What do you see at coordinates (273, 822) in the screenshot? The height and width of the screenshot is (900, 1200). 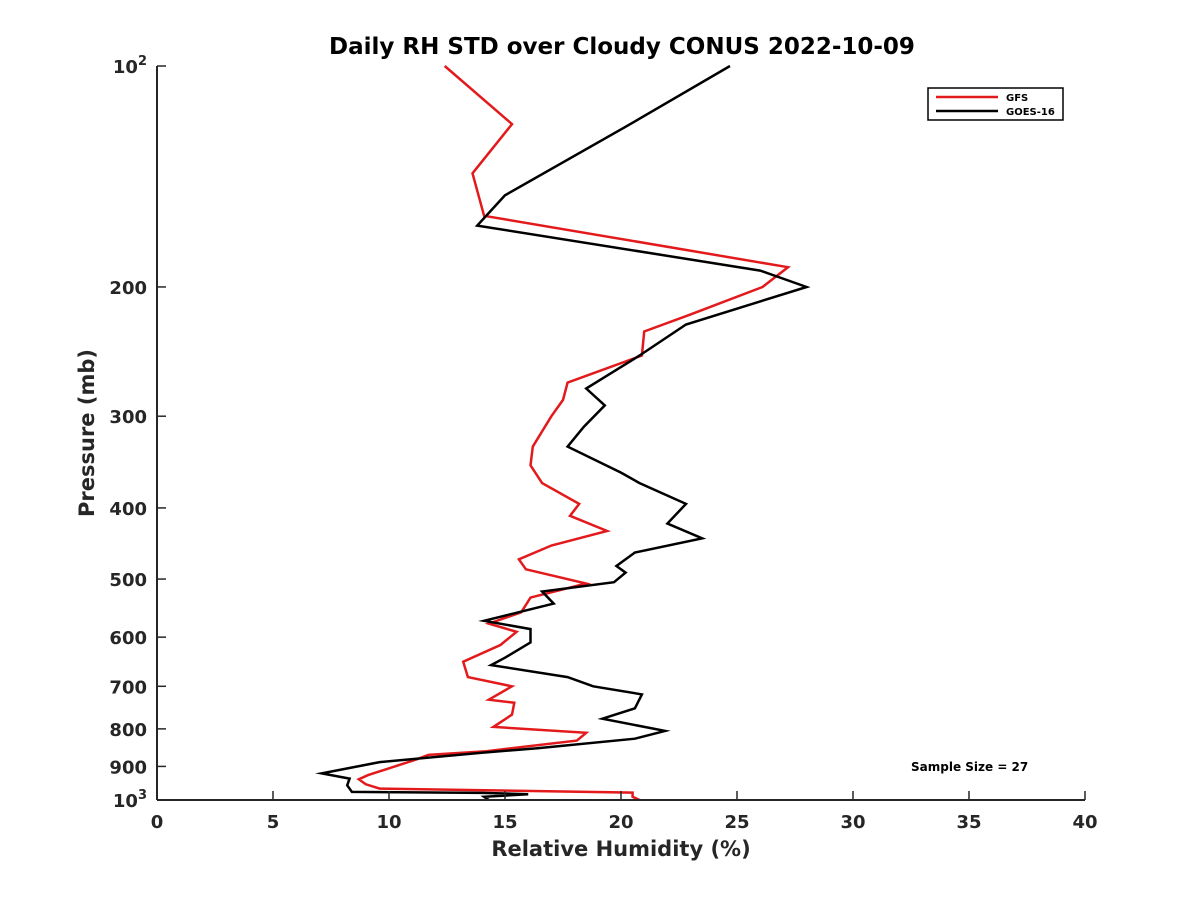 I see `x-tick-label: 5` at bounding box center [273, 822].